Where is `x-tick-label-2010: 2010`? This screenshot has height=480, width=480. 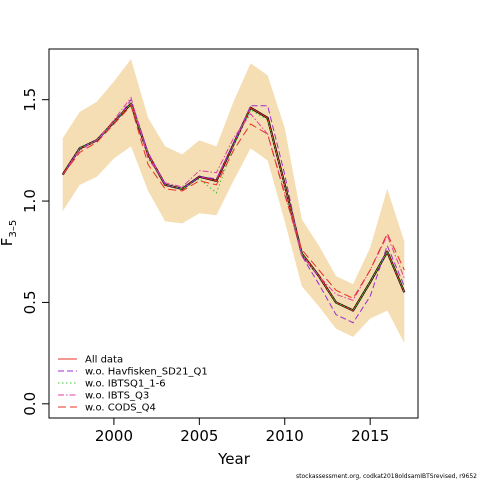
x-tick-label-2010: 2010 is located at coordinates (285, 436).